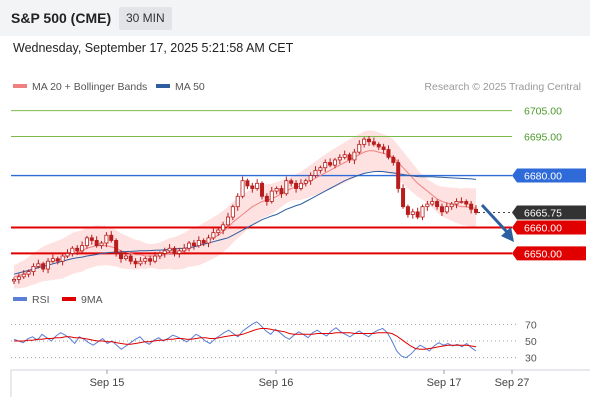 The height and width of the screenshot is (400, 590). I want to click on main-legend: MA 20 + Bollinger Bands MA 50, so click(109, 87).